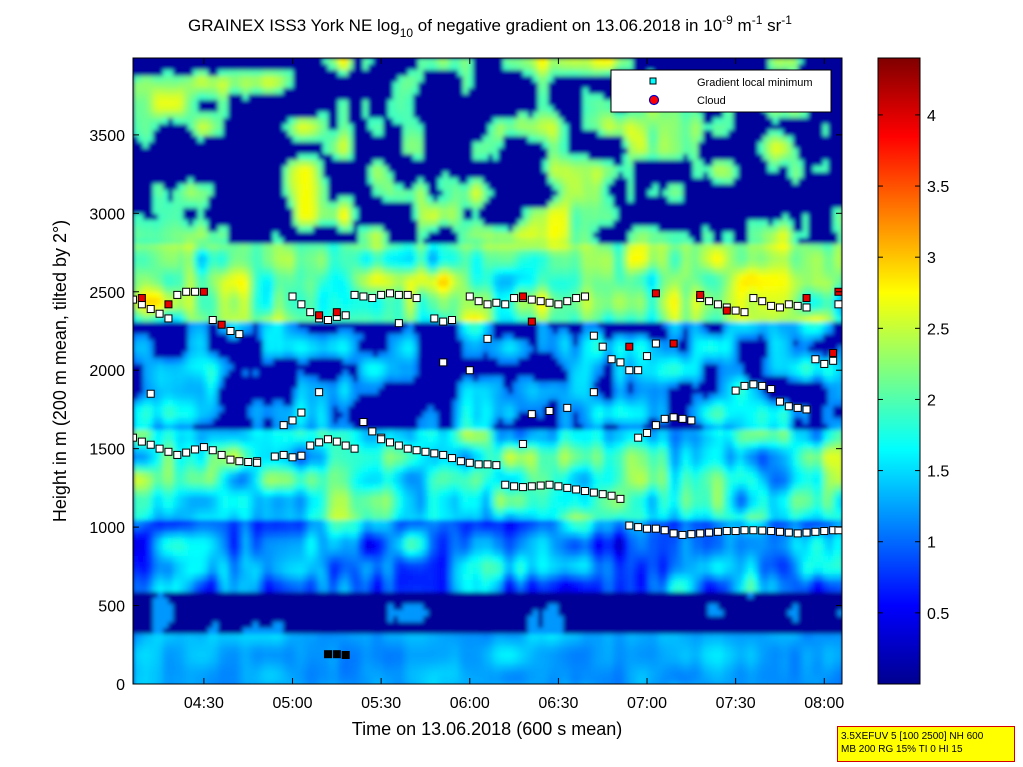 This screenshot has height=767, width=1023. I want to click on y-tick-label: 3000, so click(107, 214).